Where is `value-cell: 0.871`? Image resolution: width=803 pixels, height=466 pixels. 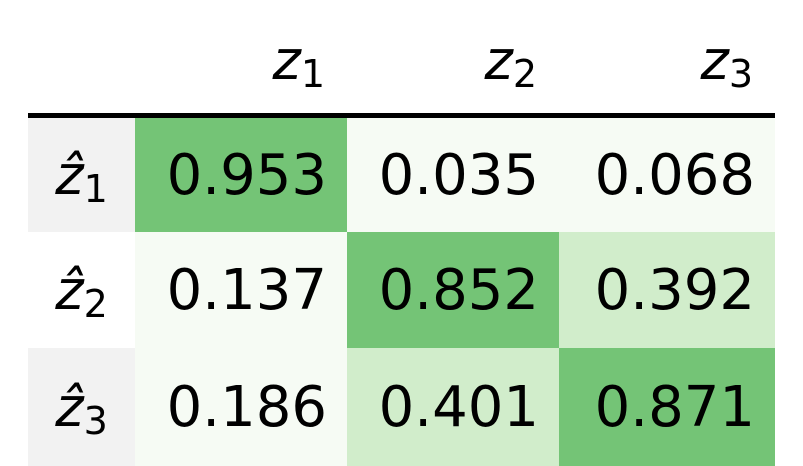 value-cell: 0.871 is located at coordinates (667, 407).